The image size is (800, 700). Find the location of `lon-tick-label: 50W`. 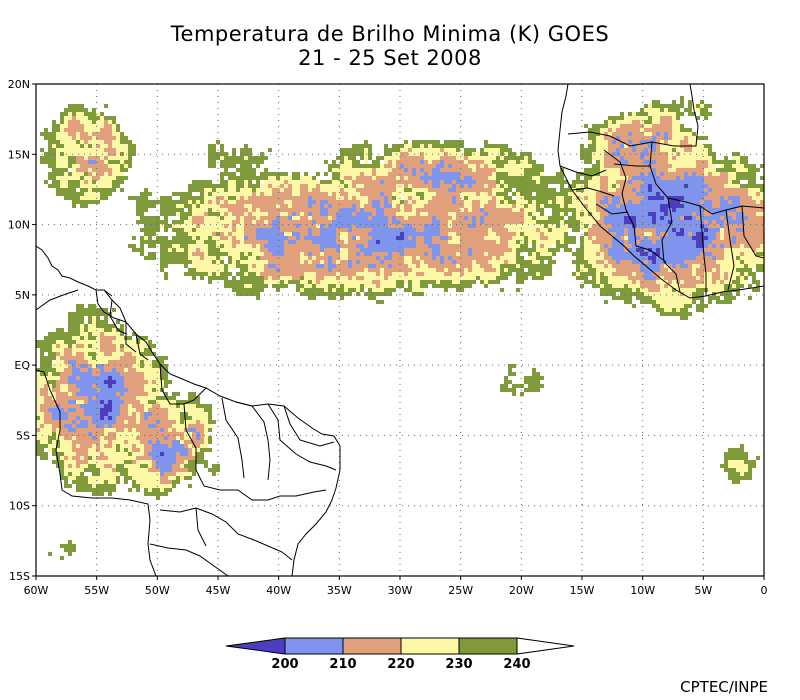

lon-tick-label: 50W is located at coordinates (157, 590).